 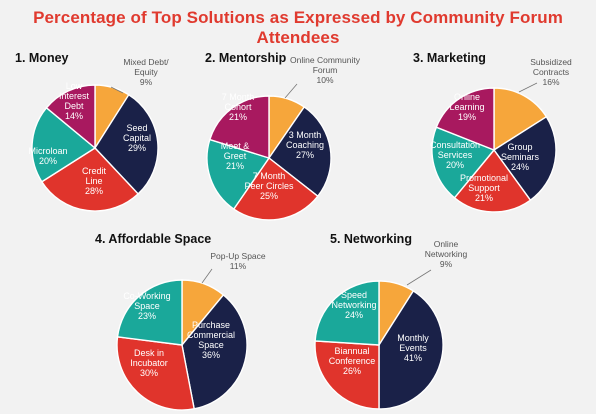 I want to click on slice-group-seminars, so click(x=524, y=158).